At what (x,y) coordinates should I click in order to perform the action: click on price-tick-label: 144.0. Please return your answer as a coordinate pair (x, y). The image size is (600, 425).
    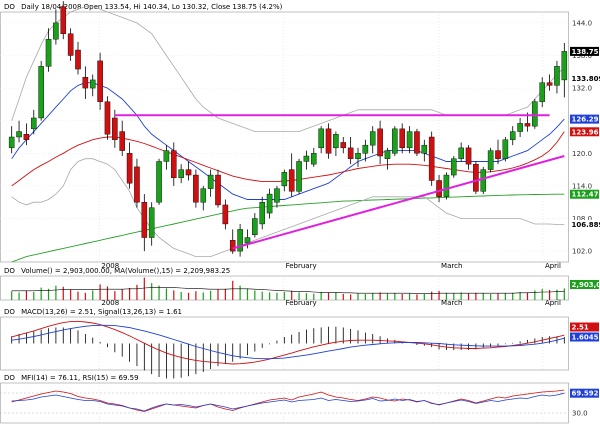
    Looking at the image, I should click on (582, 23).